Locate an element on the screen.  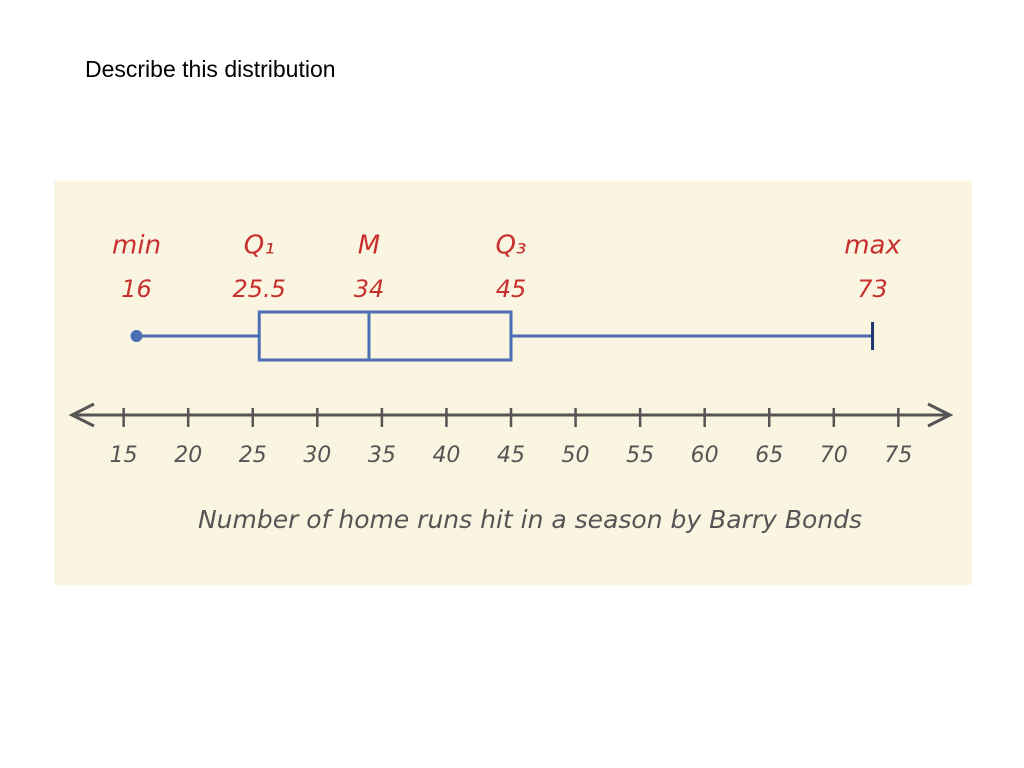
value-label: 73 is located at coordinates (872, 289).